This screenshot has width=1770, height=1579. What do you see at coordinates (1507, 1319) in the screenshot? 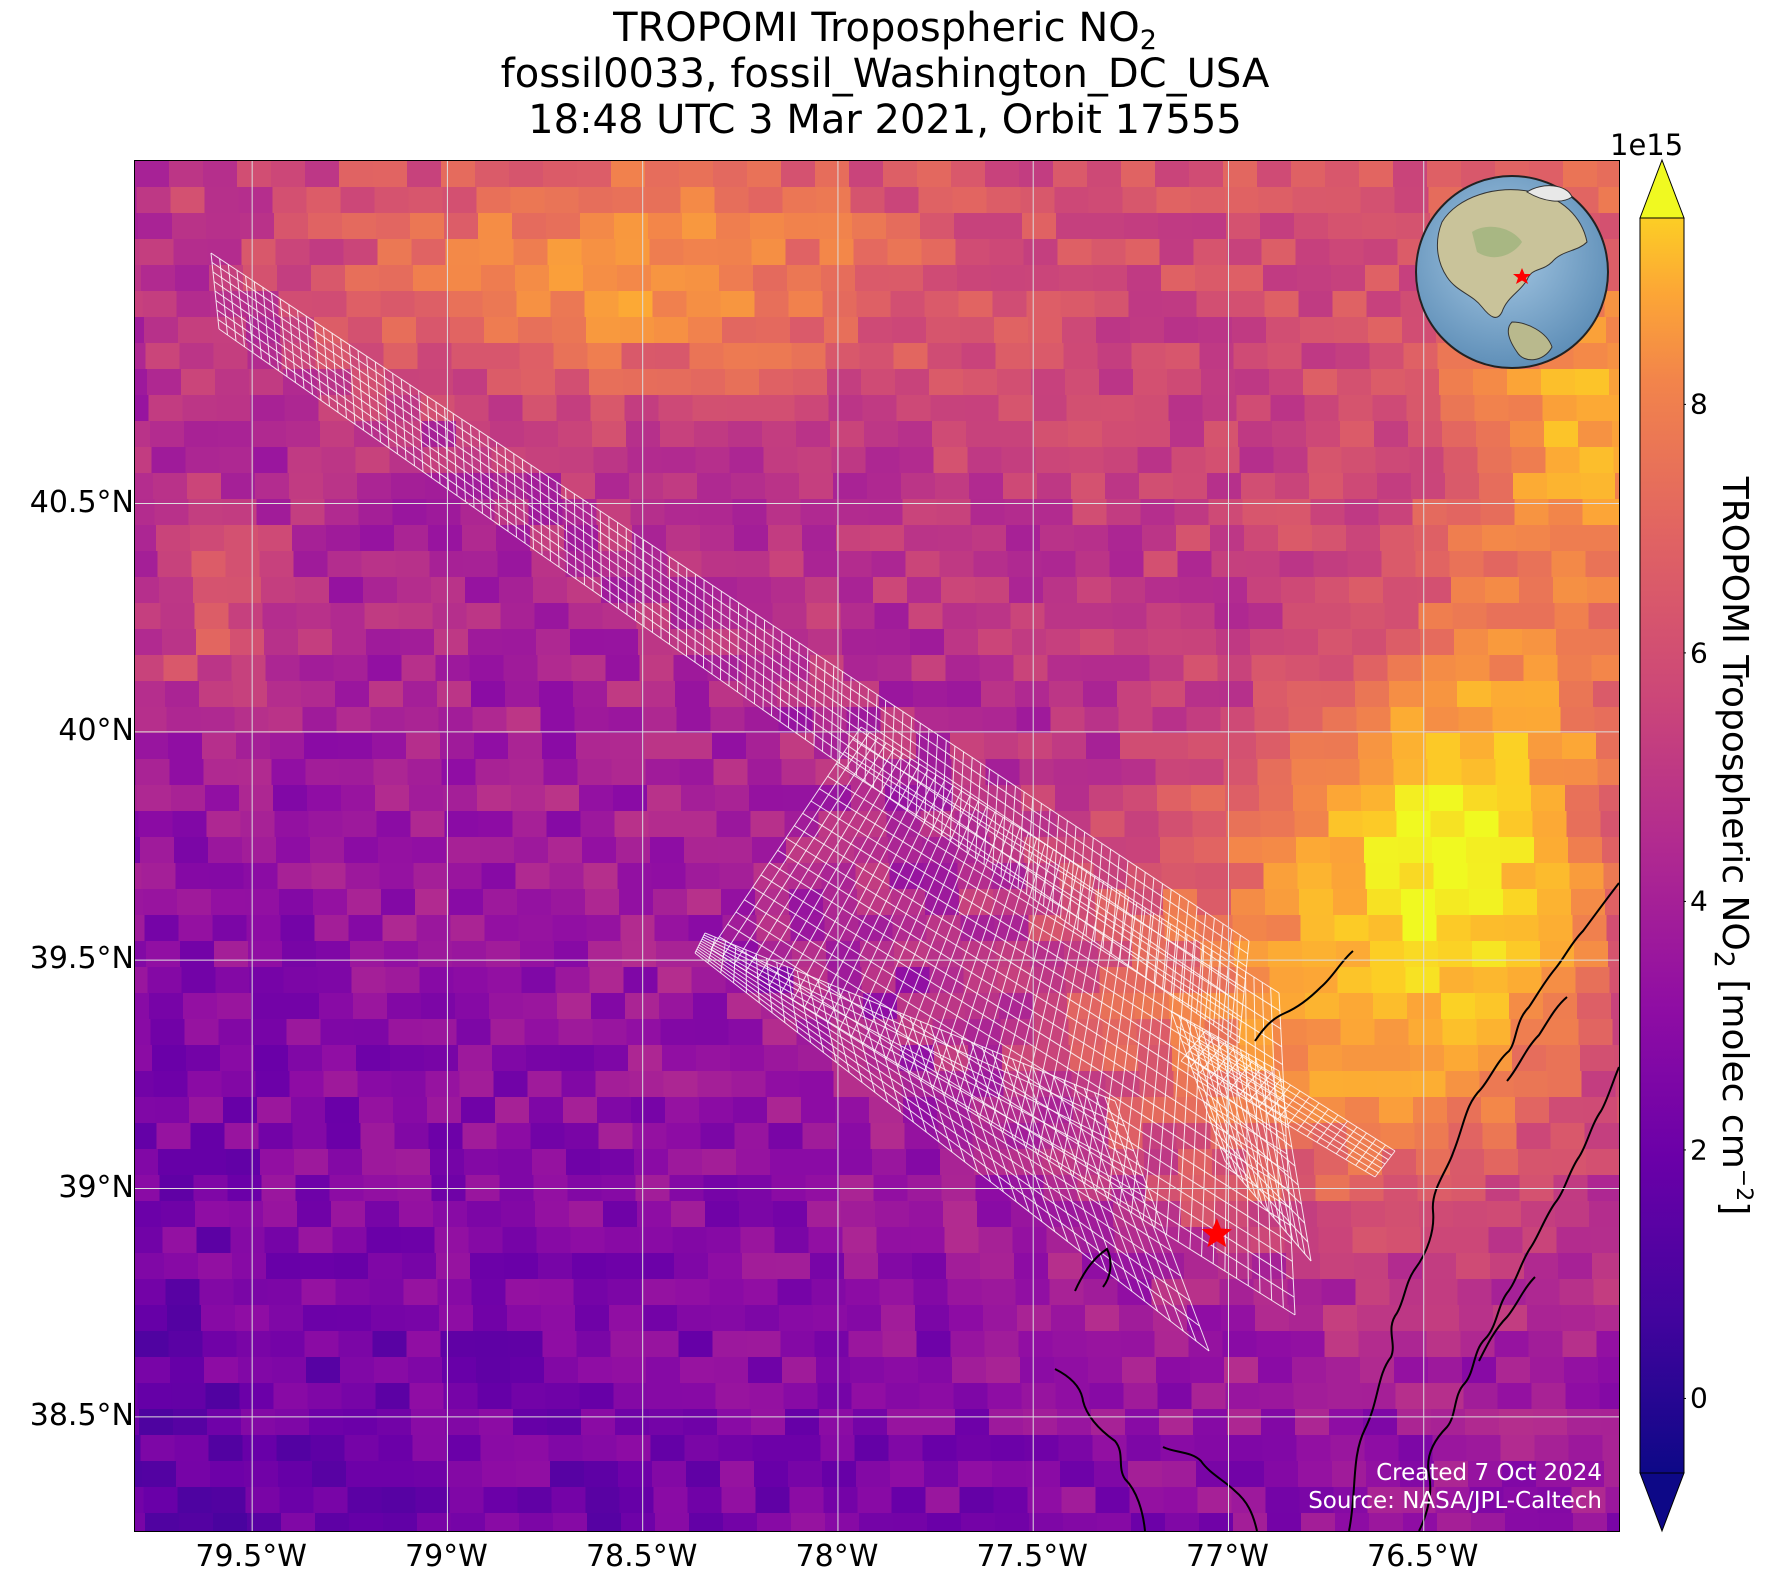
I see `coastline` at bounding box center [1507, 1319].